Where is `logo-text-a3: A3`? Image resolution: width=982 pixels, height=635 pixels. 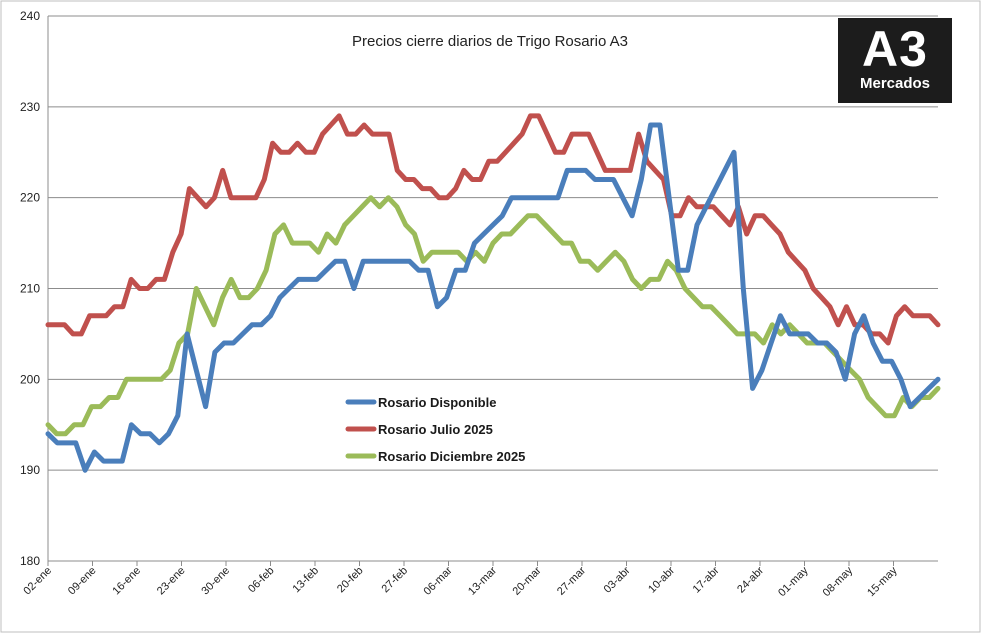 logo-text-a3: A3 is located at coordinates (895, 49).